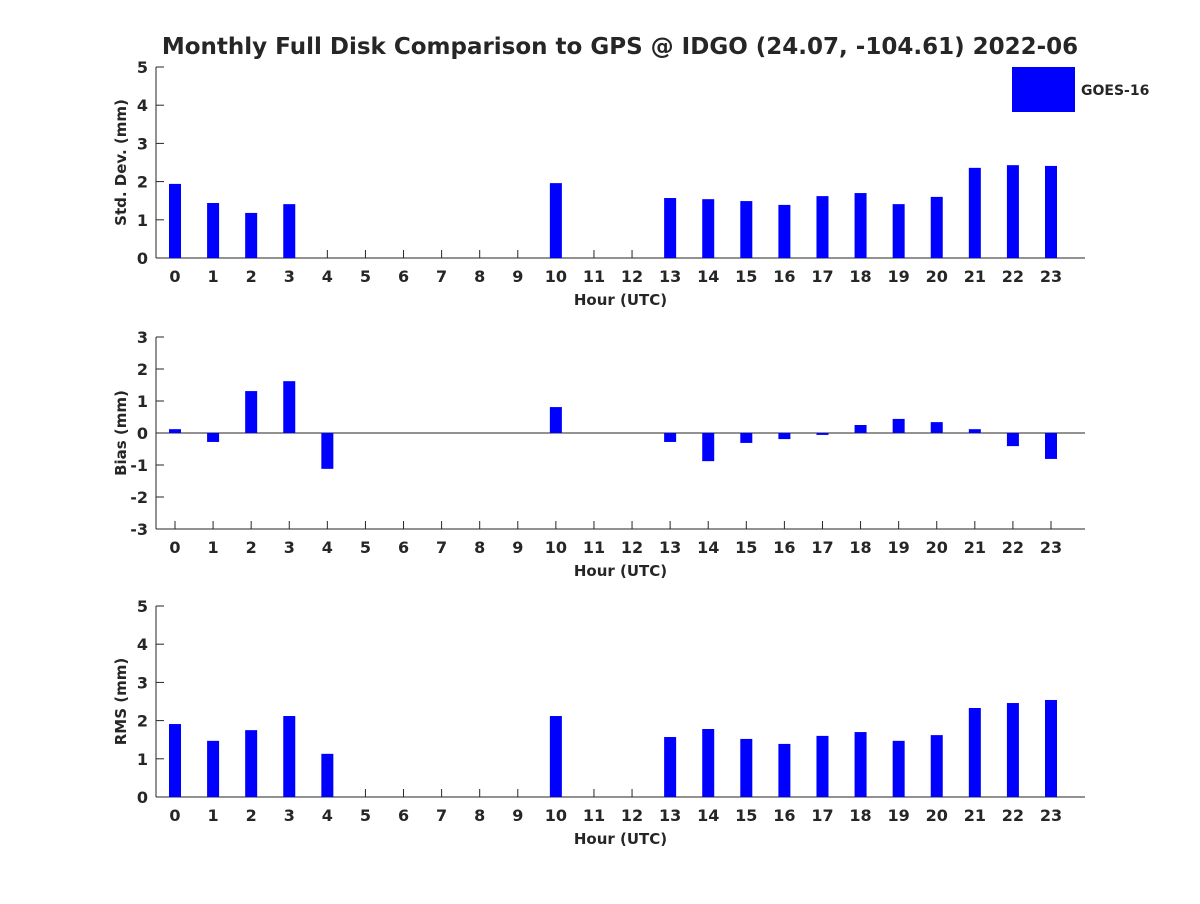  I want to click on y-axis-label: Std. Dev. (mm), so click(121, 162).